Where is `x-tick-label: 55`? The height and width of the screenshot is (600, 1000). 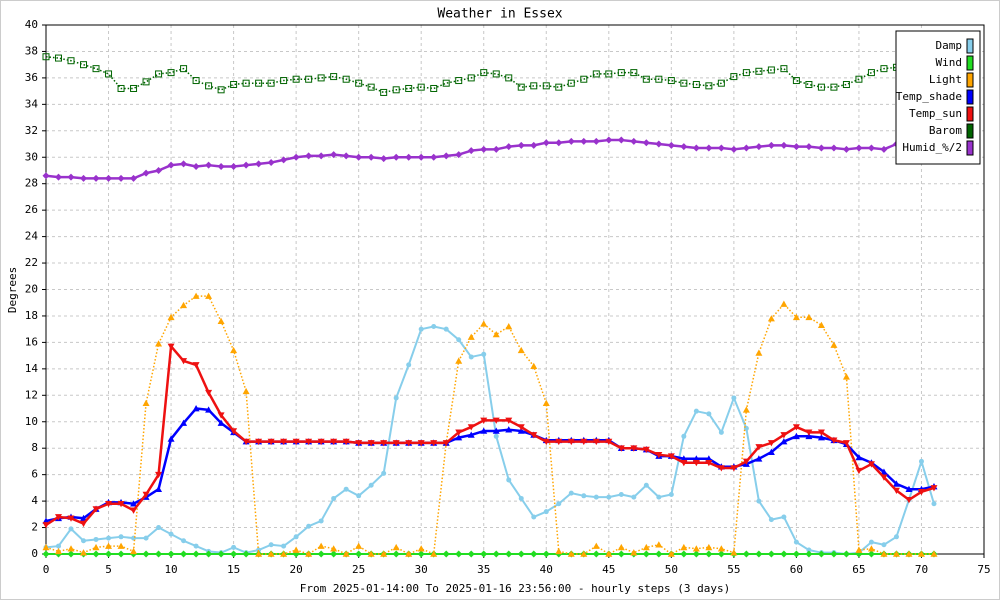 x-tick-label: 55 is located at coordinates (733, 569).